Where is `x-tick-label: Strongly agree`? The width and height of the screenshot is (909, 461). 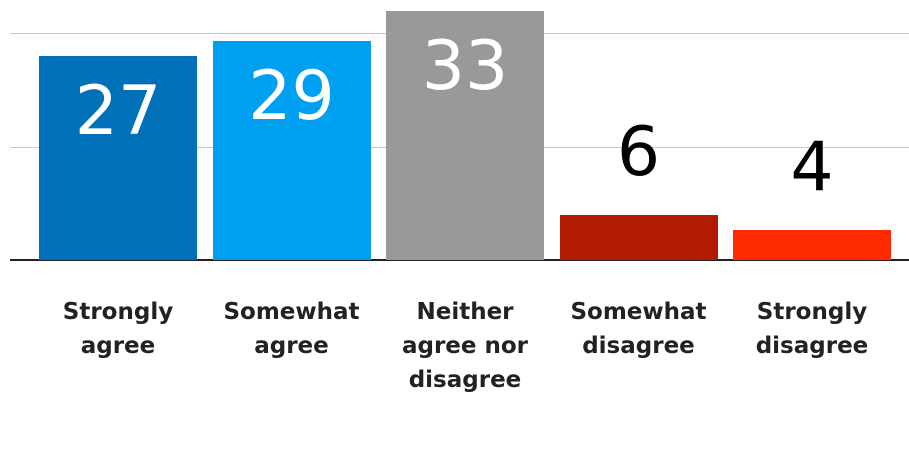
x-tick-label: Strongly agree is located at coordinates (118, 329).